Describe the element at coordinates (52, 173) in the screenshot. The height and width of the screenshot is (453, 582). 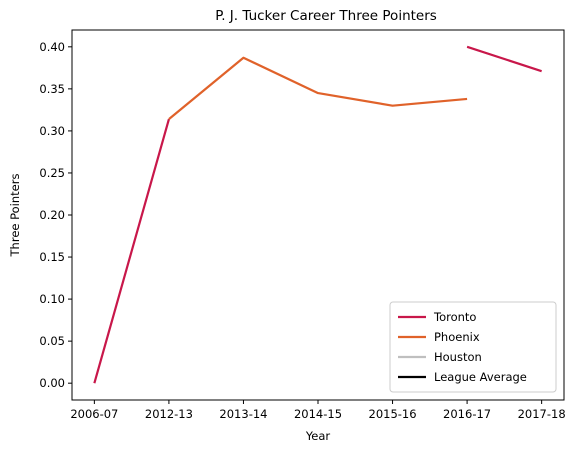
I see `y-tick-label: 0.25` at that location.